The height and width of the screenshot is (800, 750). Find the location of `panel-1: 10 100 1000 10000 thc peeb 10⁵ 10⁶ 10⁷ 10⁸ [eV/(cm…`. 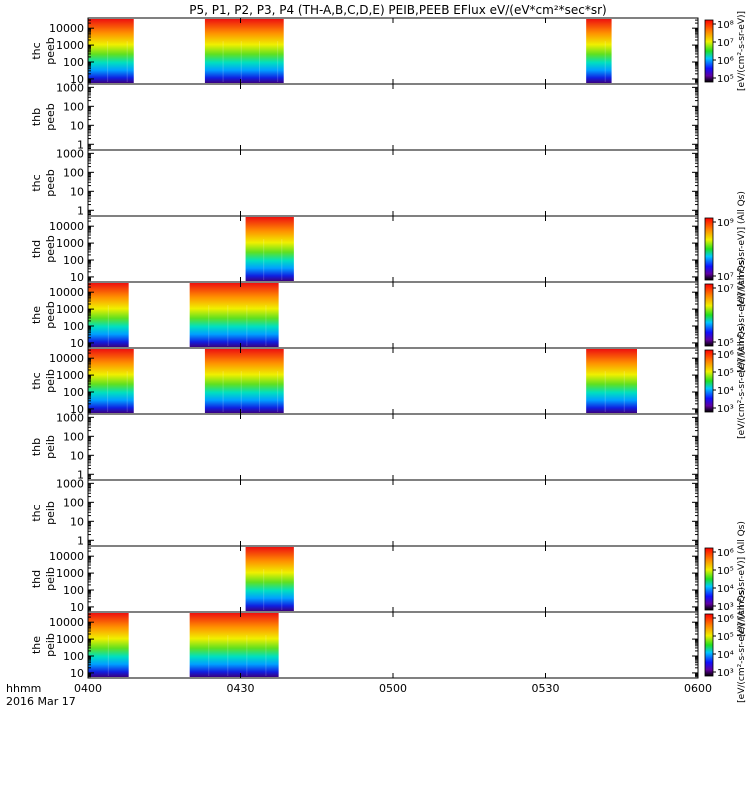

panel-1: 10 100 1000 10000 thc peeb 10⁵ 10⁶ 10⁷ 10⁸ [eV/(cm… is located at coordinates (388, 51).